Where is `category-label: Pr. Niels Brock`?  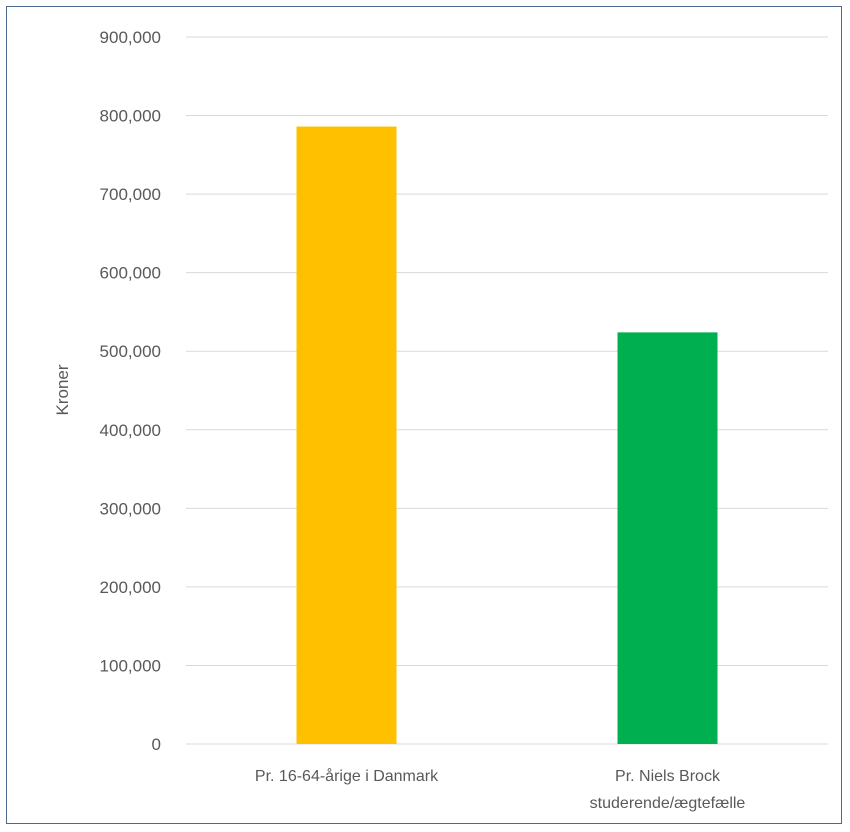
category-label: Pr. Niels Brock is located at coordinates (668, 776).